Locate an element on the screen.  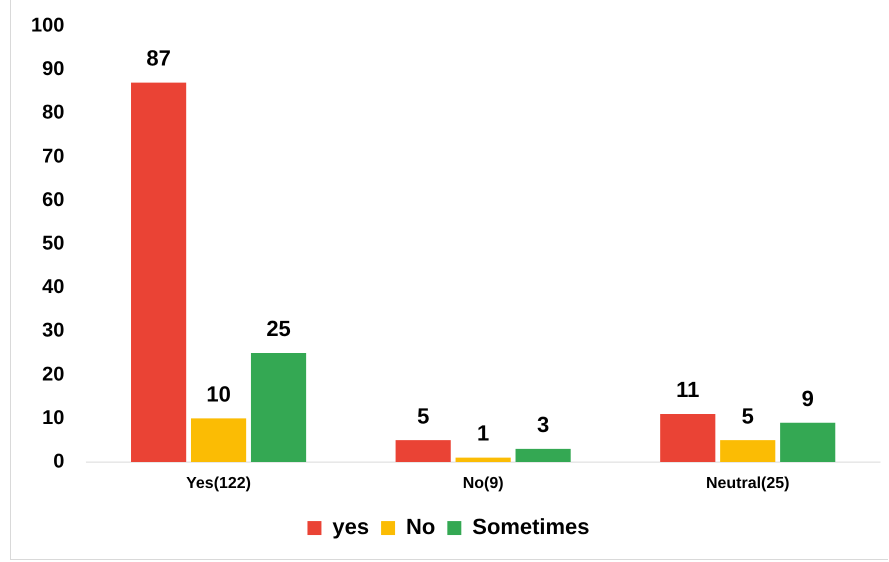
data-label: 11 is located at coordinates (688, 389).